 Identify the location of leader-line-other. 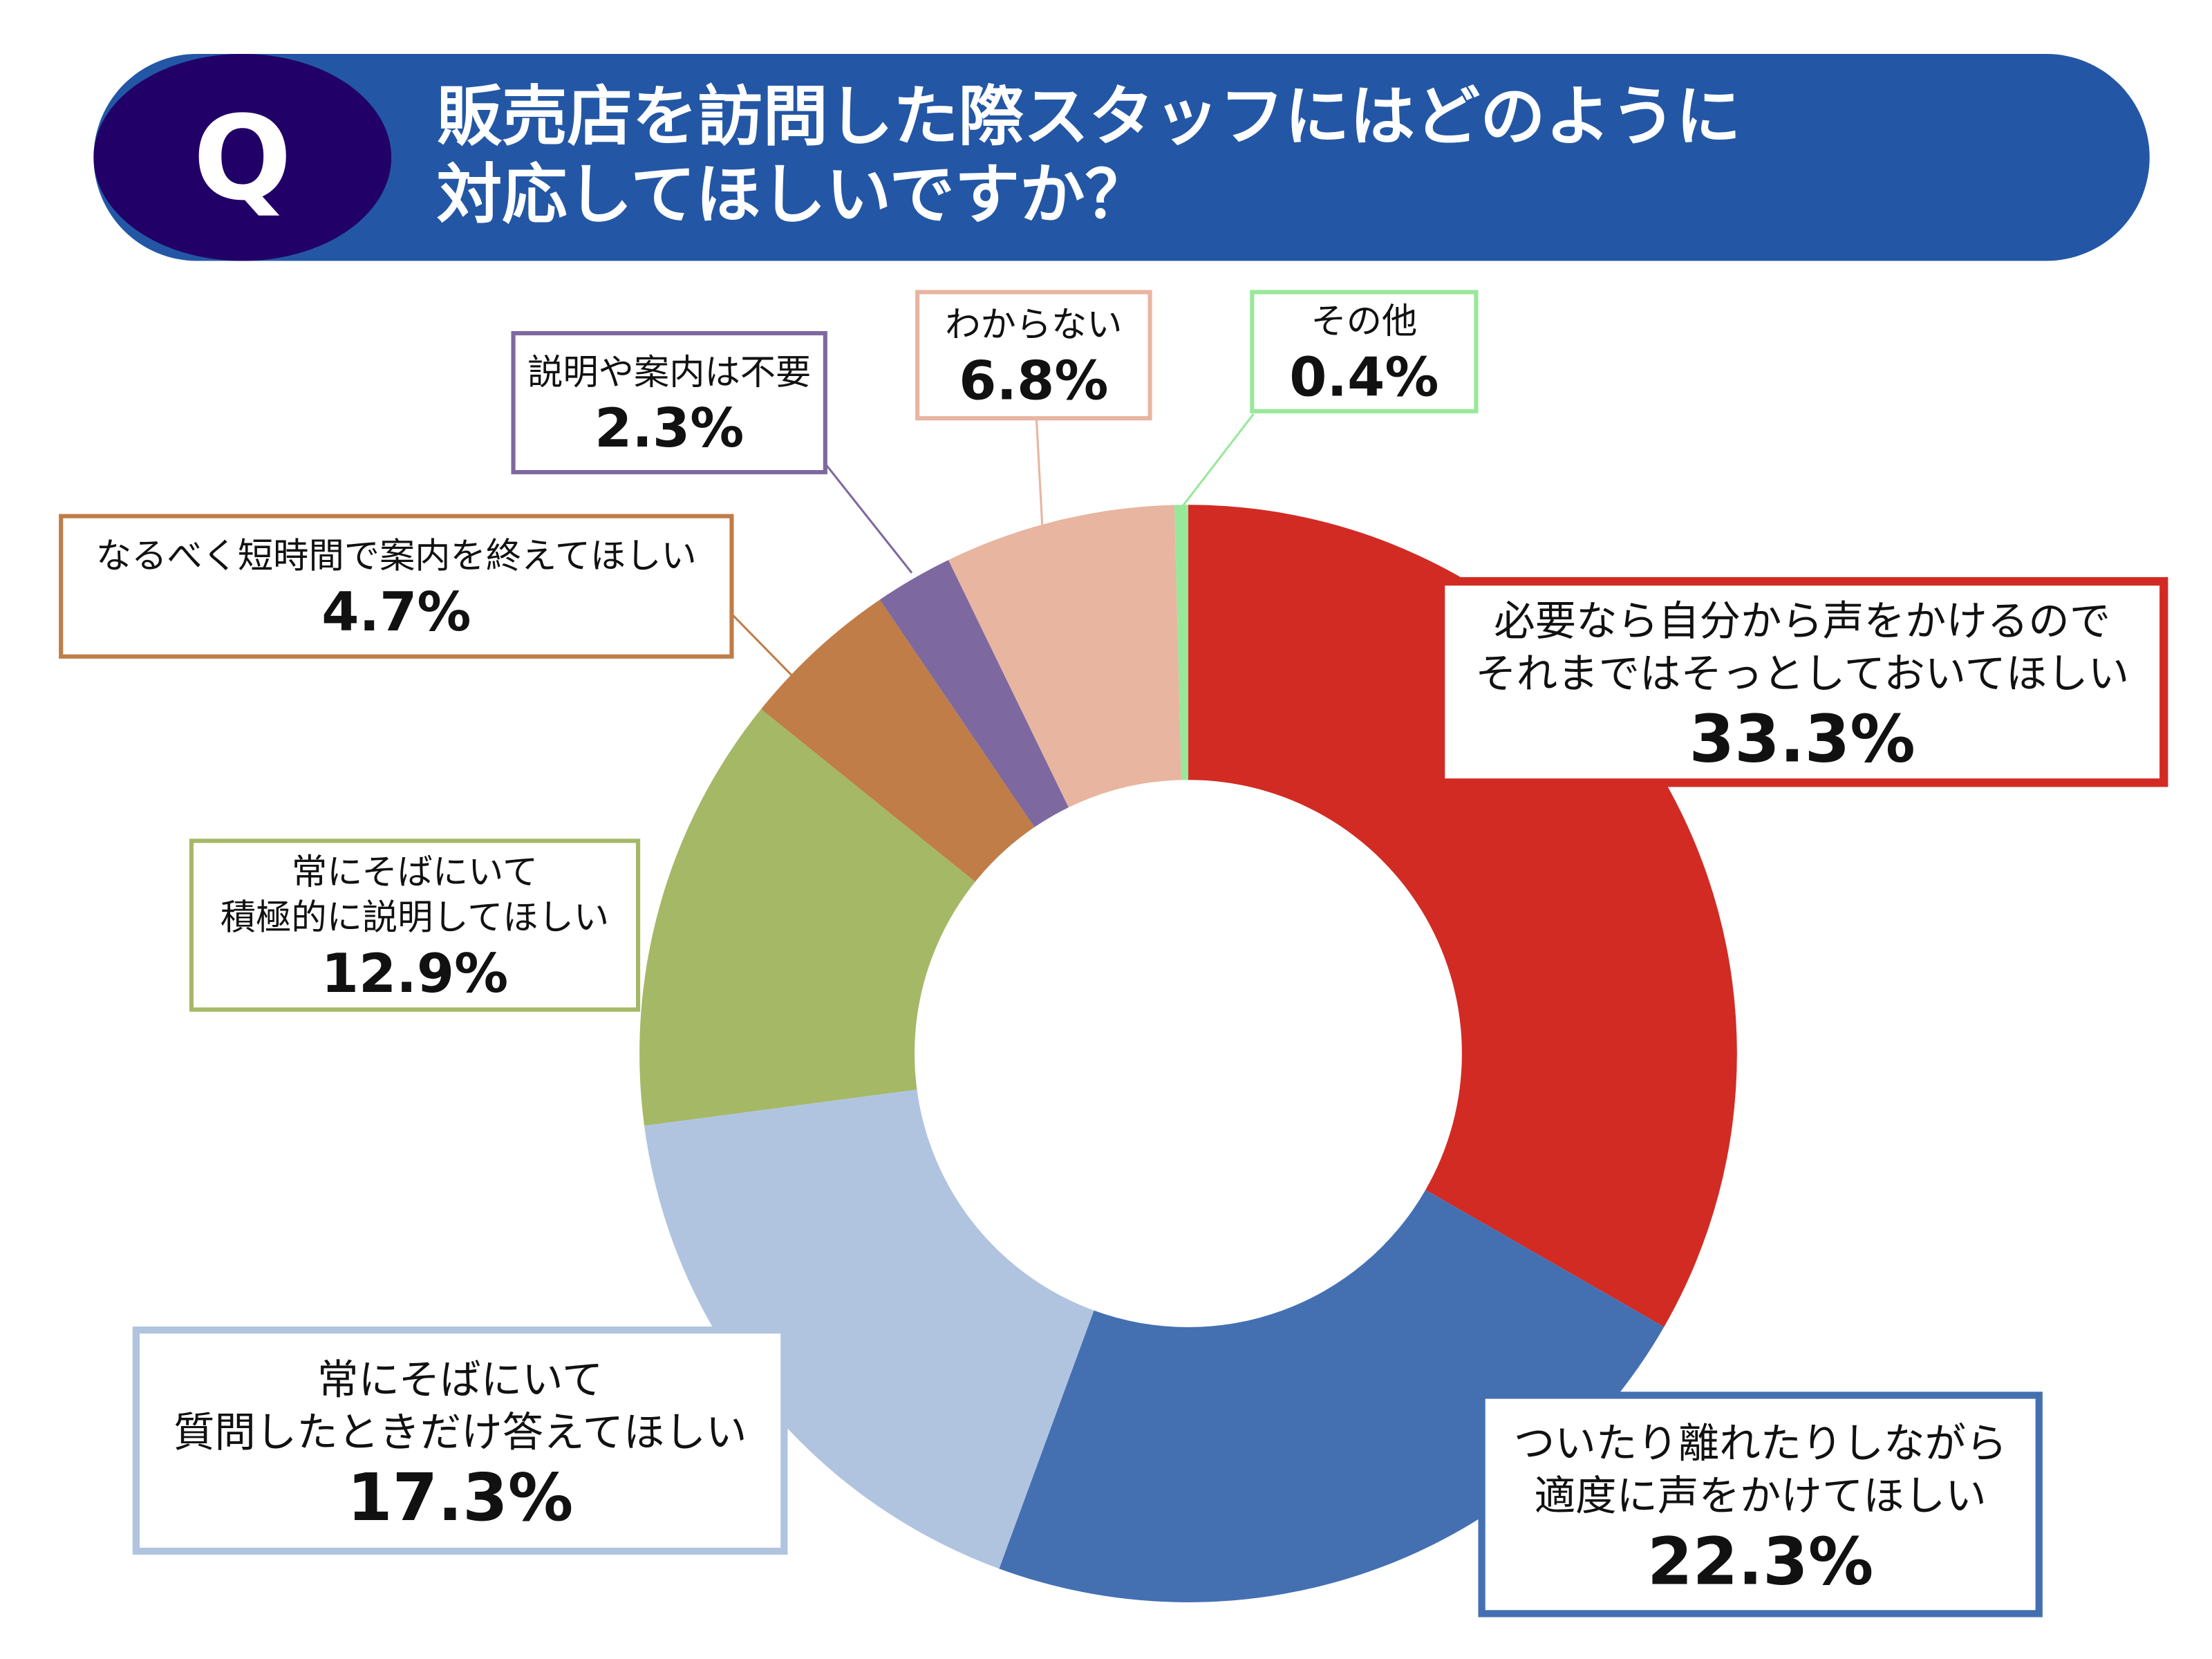
(1218, 460).